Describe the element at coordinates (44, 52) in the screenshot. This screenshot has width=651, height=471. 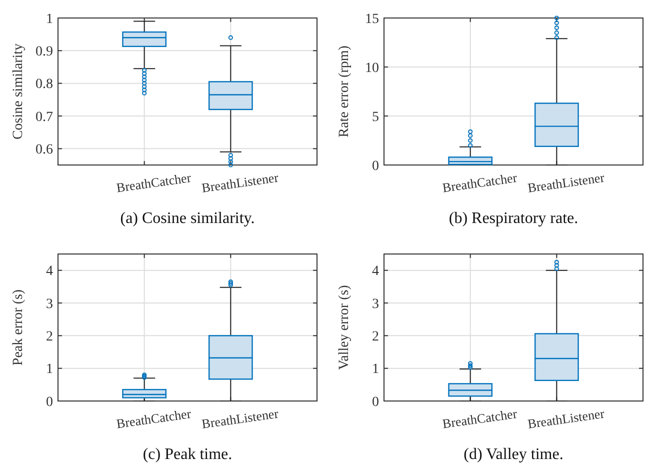
I see `y-tick-label: 0.9` at that location.